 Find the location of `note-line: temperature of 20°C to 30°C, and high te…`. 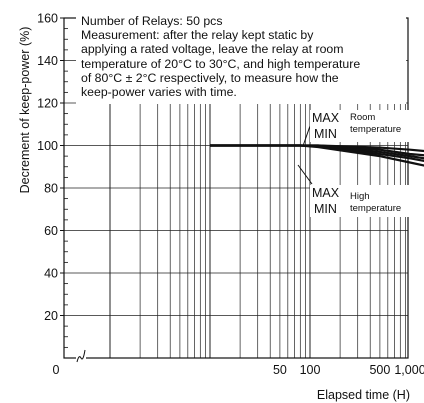

note-line: temperature of 20°C to 30°C, and high te… is located at coordinates (221, 63).